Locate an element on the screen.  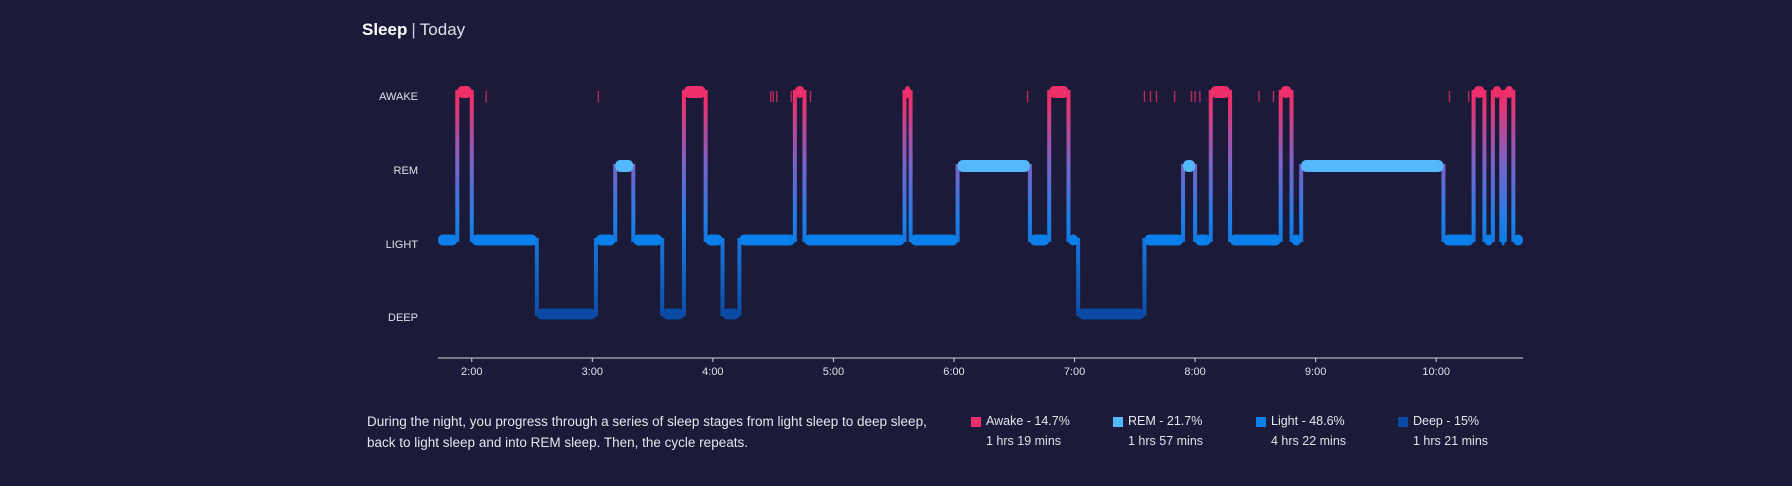
x-tick-label: 6:00 is located at coordinates (953, 372).